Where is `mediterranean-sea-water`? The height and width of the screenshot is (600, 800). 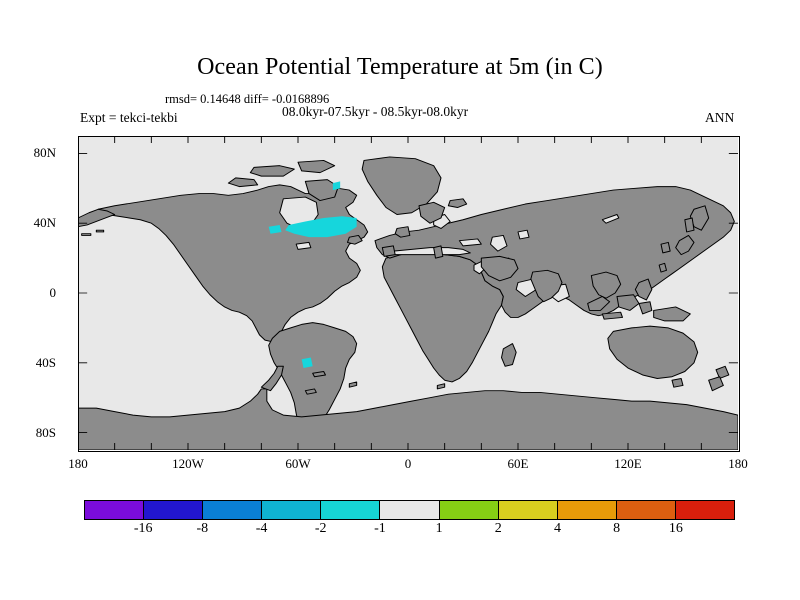 mediterranean-sea-water is located at coordinates (431, 251).